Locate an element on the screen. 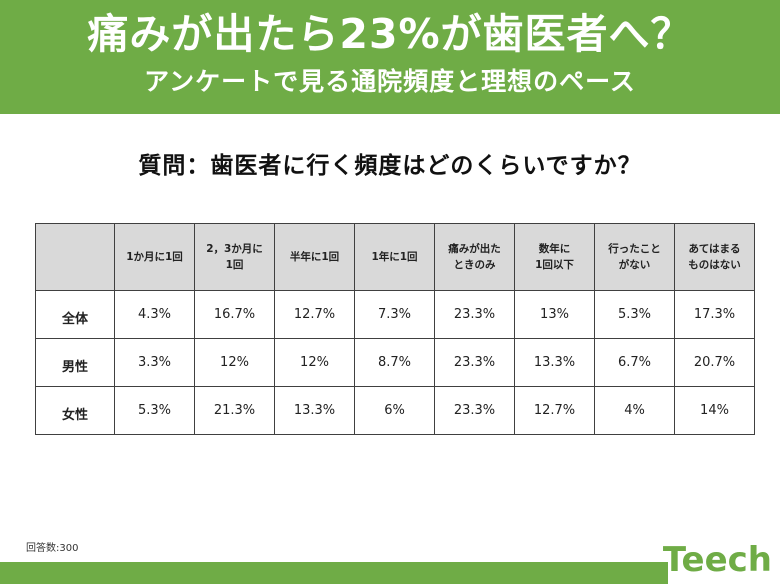  column-header-1: 1か月に1回 is located at coordinates (154, 257).